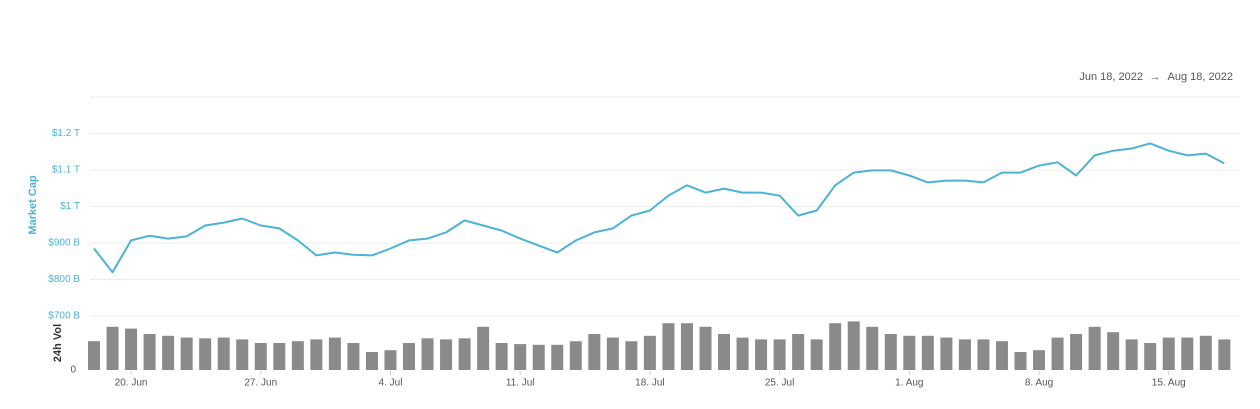  Describe the element at coordinates (33, 205) in the screenshot. I see `y-axis-title: Market Cap` at that location.